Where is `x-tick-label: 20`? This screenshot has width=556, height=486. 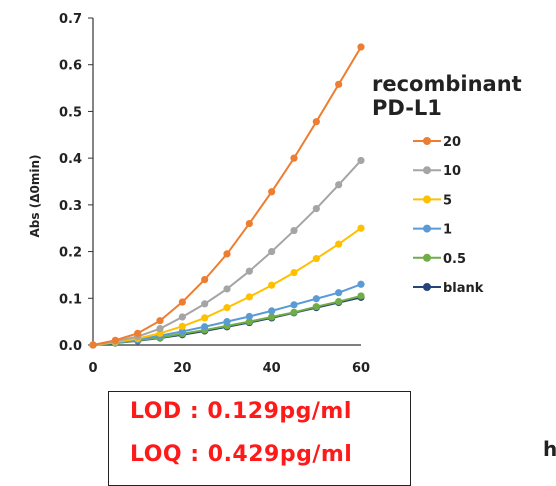 x-tick-label: 20 is located at coordinates (182, 368).